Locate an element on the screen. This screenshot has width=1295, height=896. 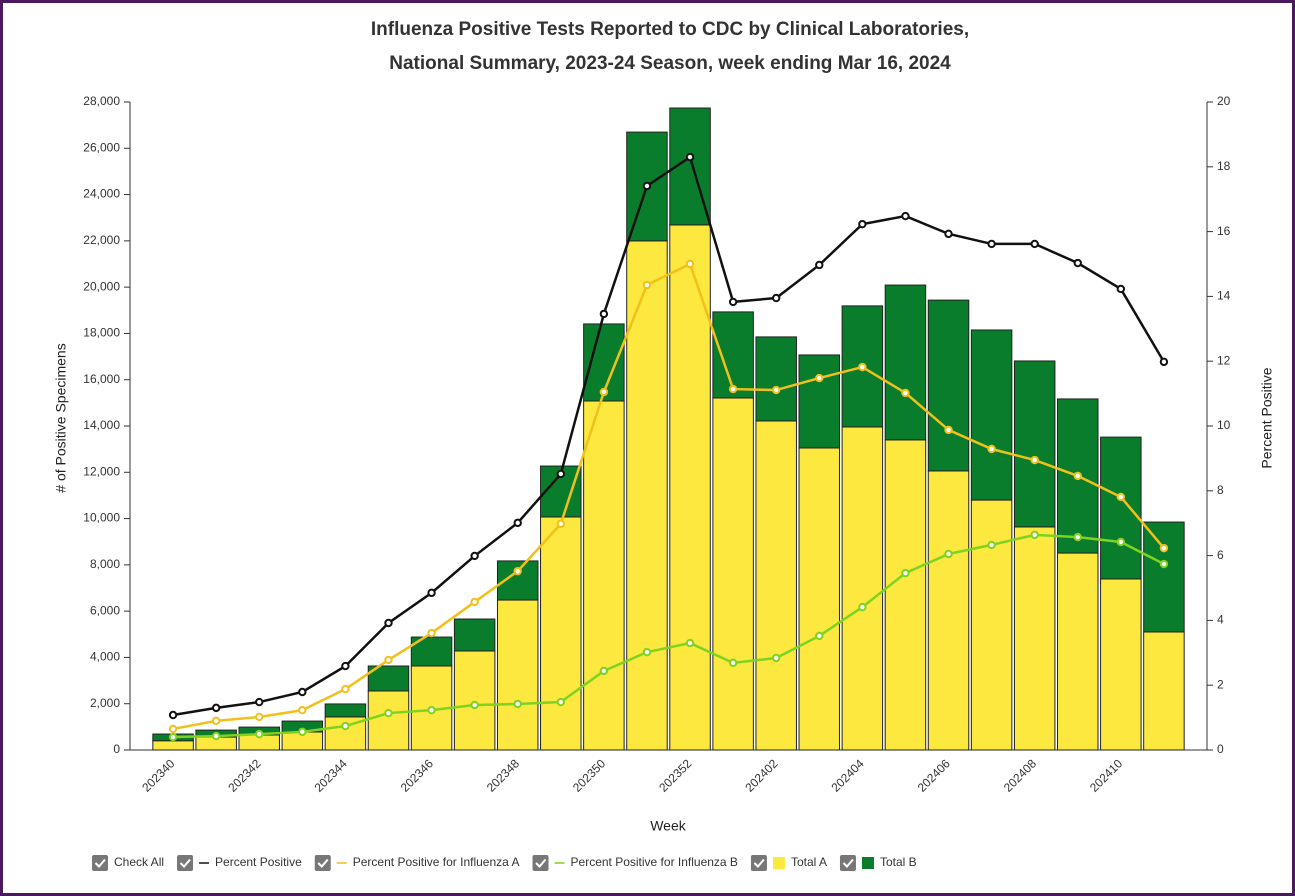
y-axis-title: # of Positive Specimens is located at coordinates (61, 417).